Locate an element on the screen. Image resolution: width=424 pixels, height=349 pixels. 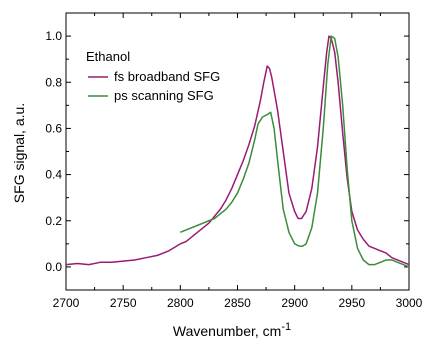
x-tick-label: 2950 is located at coordinates (351, 303).